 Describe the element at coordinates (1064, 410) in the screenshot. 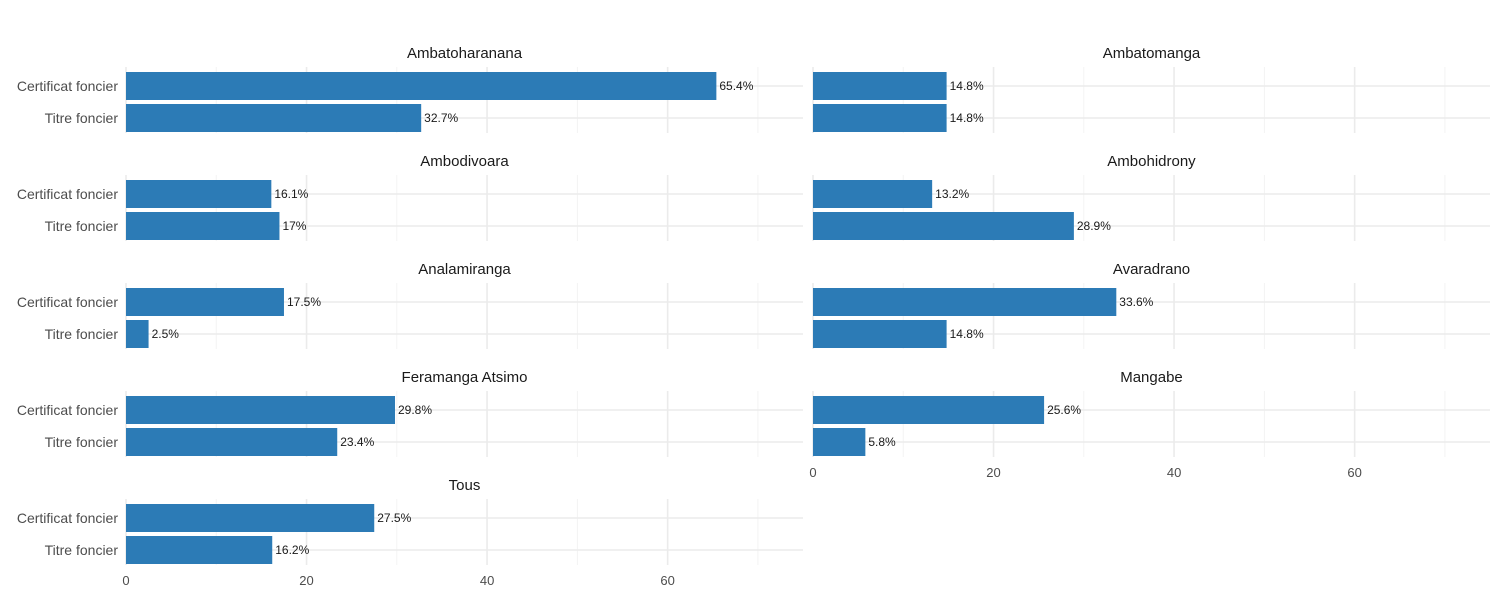

I see `bar-value-label: 25.6%` at that location.